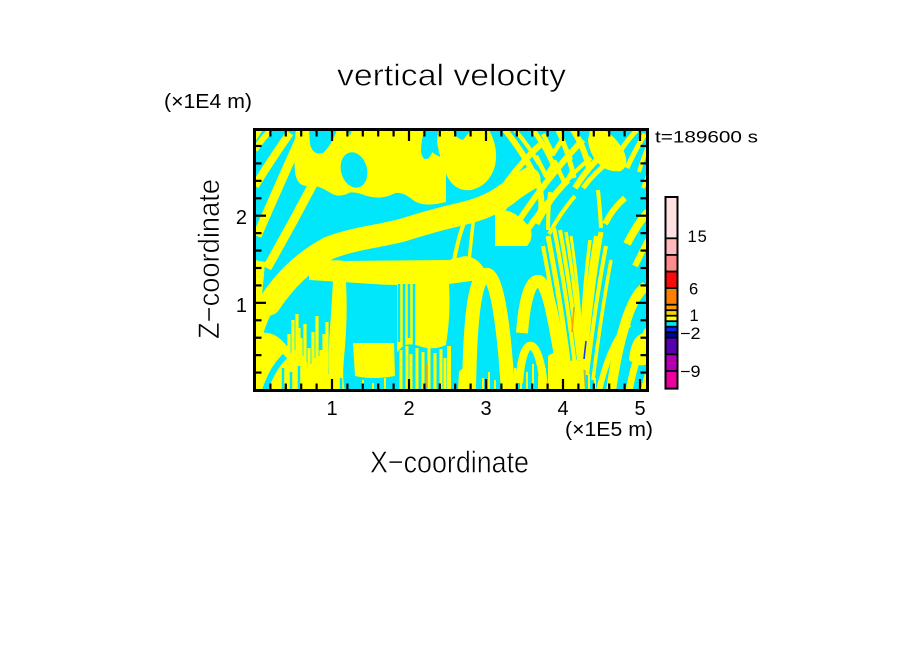  What do you see at coordinates (690, 334) in the screenshot?
I see `svg-text: −2` at bounding box center [690, 334].